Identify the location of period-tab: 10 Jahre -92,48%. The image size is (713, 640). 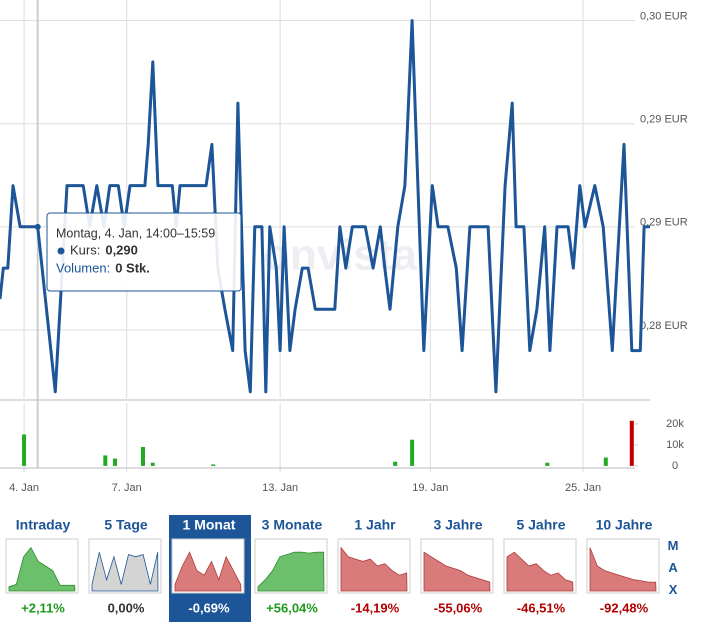
(623, 566).